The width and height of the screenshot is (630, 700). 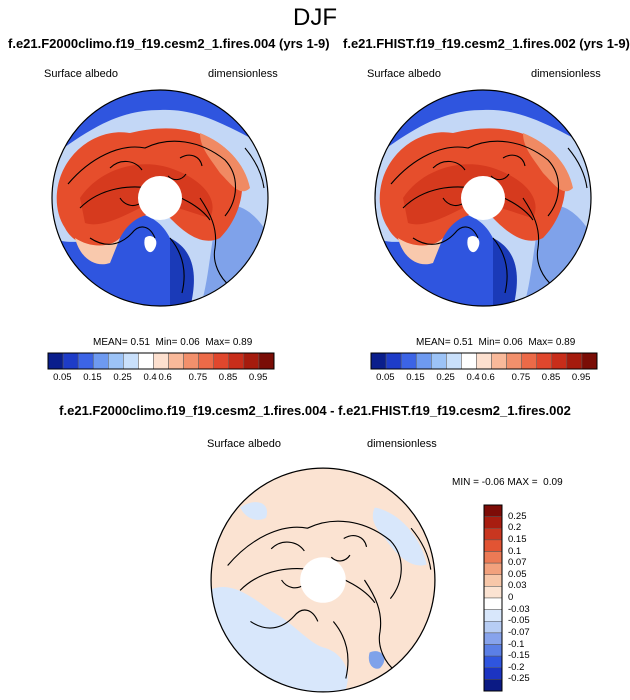 I want to click on panel1-tick: 0.25, so click(x=122, y=377).